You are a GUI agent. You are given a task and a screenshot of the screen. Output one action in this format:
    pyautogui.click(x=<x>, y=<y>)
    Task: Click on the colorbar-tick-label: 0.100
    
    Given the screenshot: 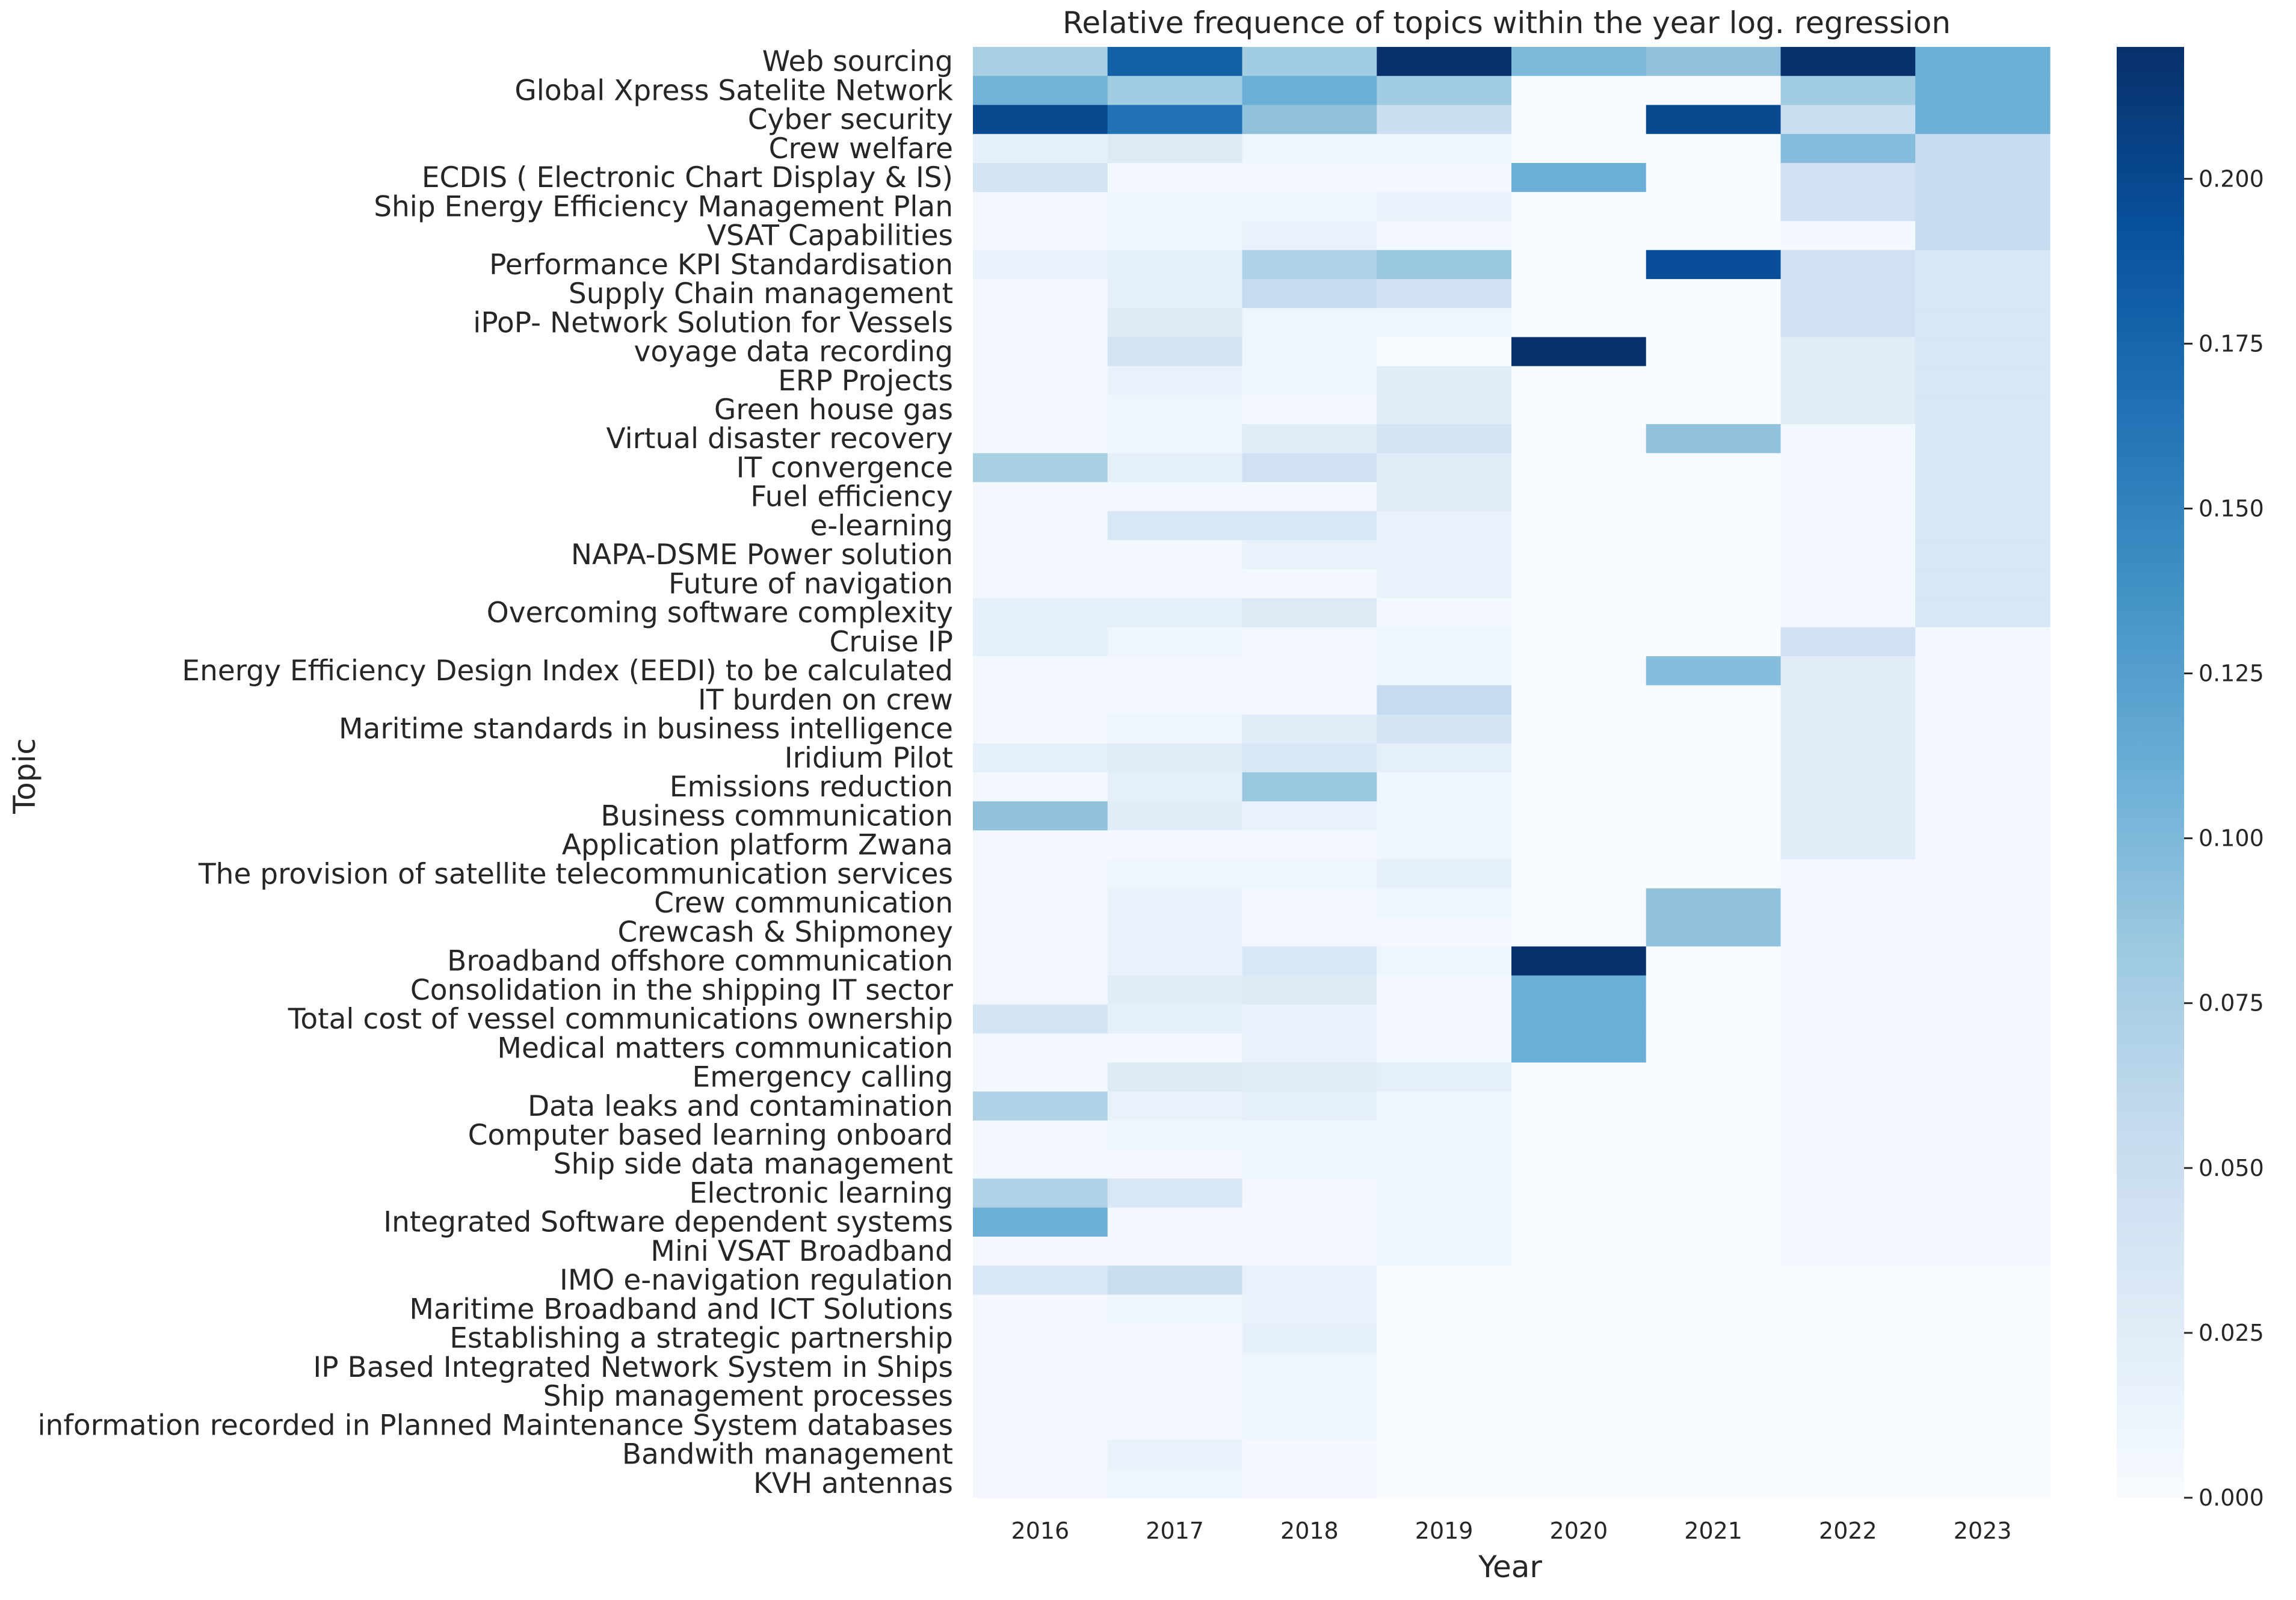 What is the action you would take?
    pyautogui.click(x=2231, y=838)
    